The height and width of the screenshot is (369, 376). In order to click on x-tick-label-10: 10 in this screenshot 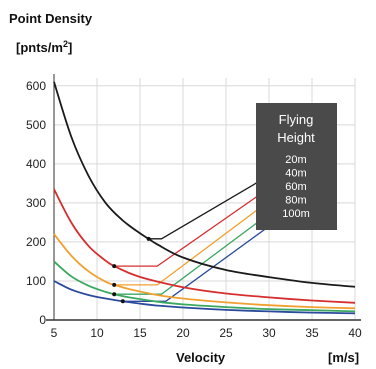, I will do `click(97, 333)`.